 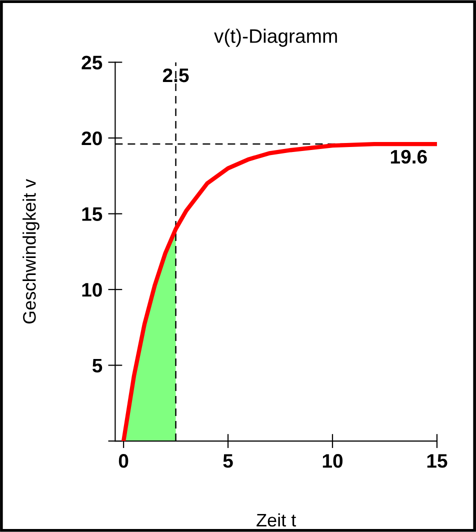 I want to click on y-tick-label: 20, so click(x=92, y=138).